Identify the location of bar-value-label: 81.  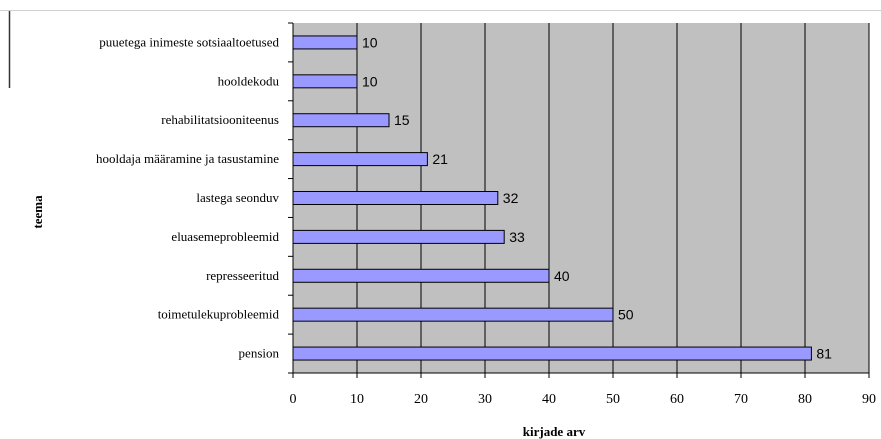
(824, 354).